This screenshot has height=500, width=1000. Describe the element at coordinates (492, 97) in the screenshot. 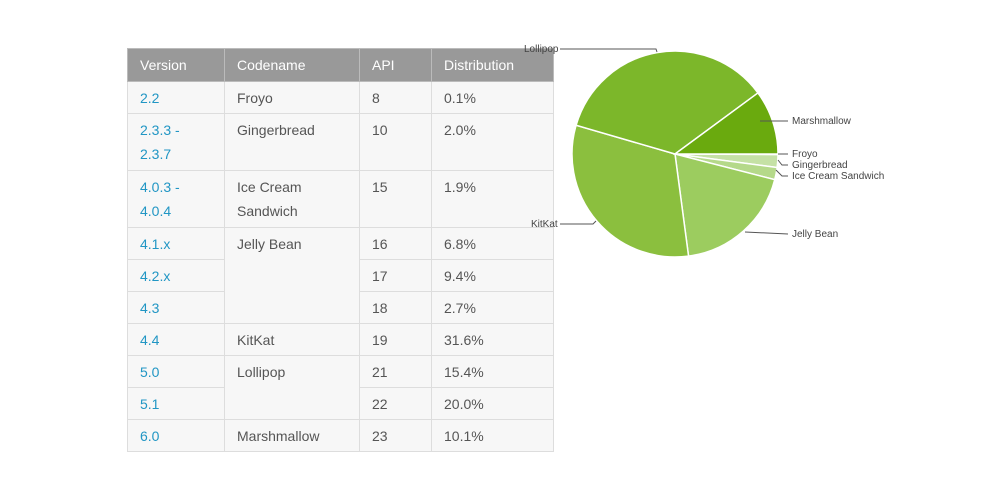

I see `distribution: 0.1%` at that location.